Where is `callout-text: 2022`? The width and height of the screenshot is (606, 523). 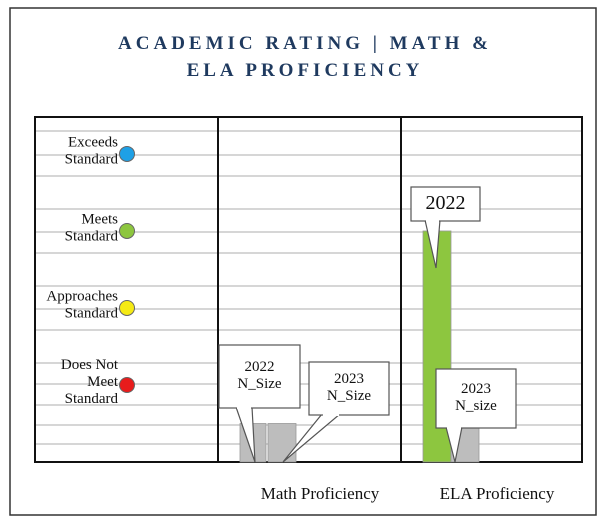
callout-text: 2022 is located at coordinates (446, 203).